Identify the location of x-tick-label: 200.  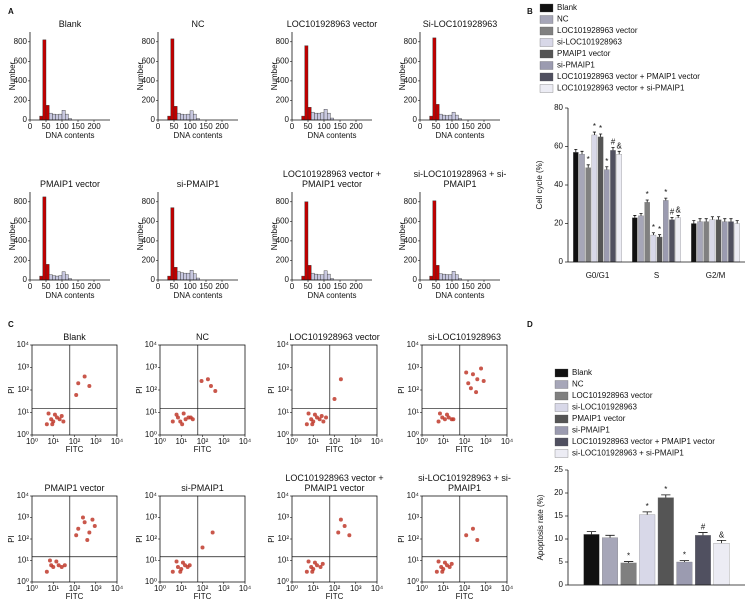
(356, 286).